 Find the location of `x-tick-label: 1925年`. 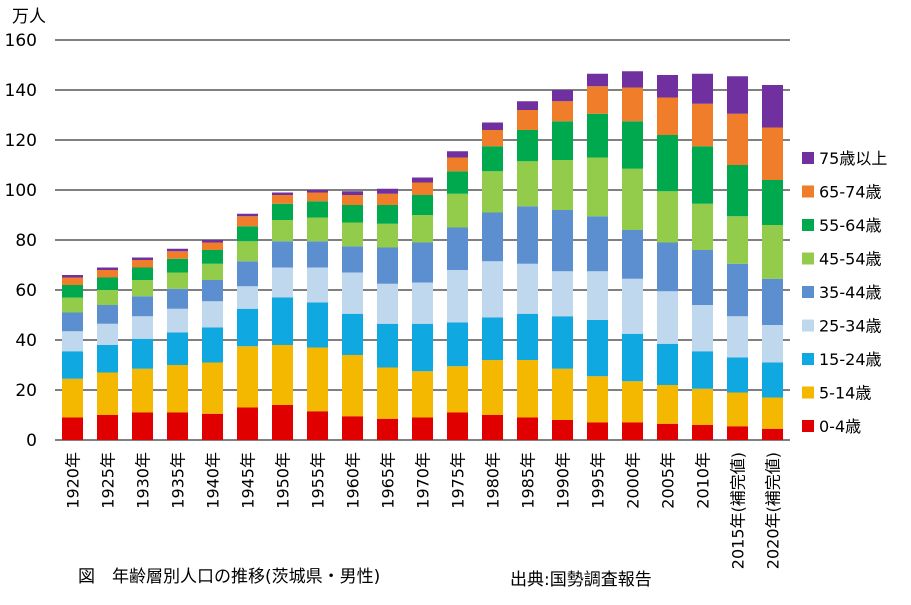

x-tick-label: 1925年 is located at coordinates (108, 480).